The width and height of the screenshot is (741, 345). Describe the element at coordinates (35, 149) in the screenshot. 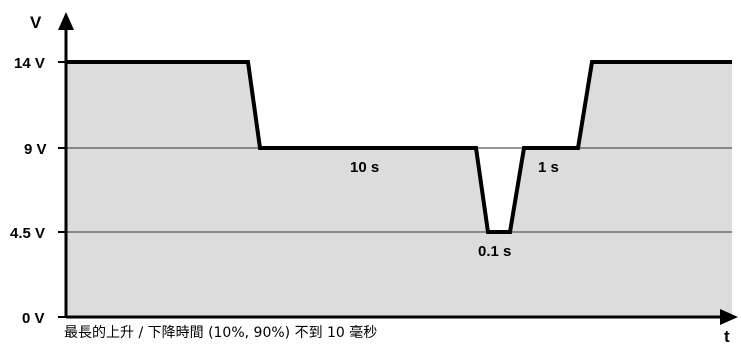

I see `level-label-9v: 9 V` at that location.